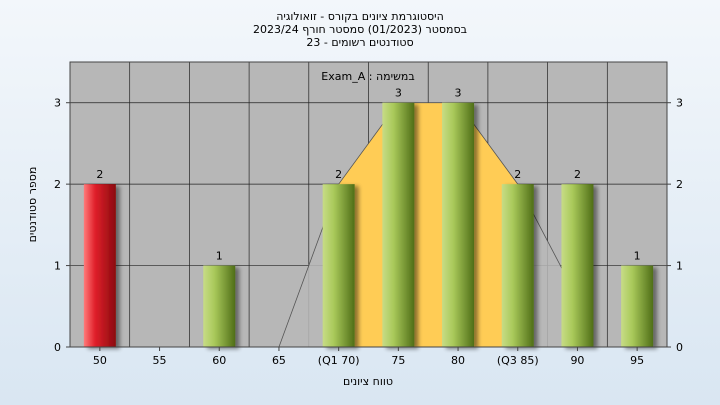 The height and width of the screenshot is (405, 720). I want to click on y-axis-label: מספר סטודנטים, so click(32, 205).